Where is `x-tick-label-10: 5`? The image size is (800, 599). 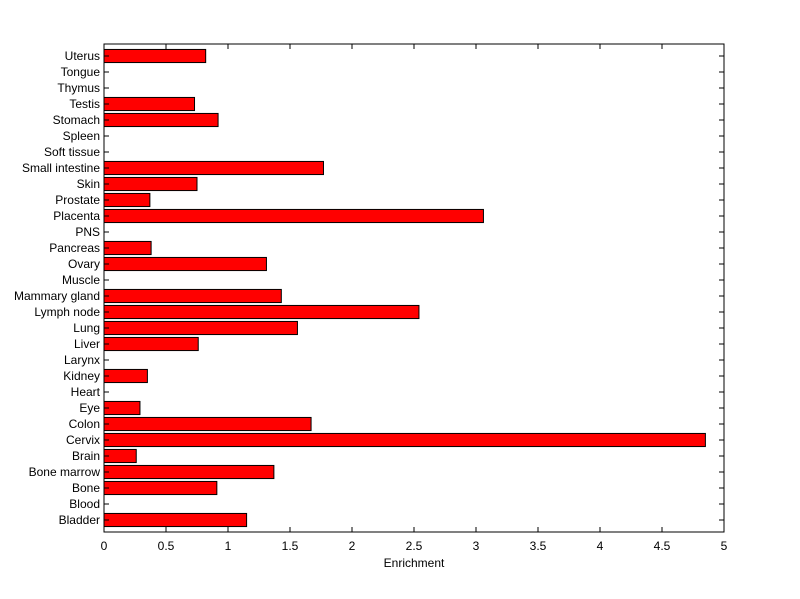 x-tick-label-10: 5 is located at coordinates (724, 546).